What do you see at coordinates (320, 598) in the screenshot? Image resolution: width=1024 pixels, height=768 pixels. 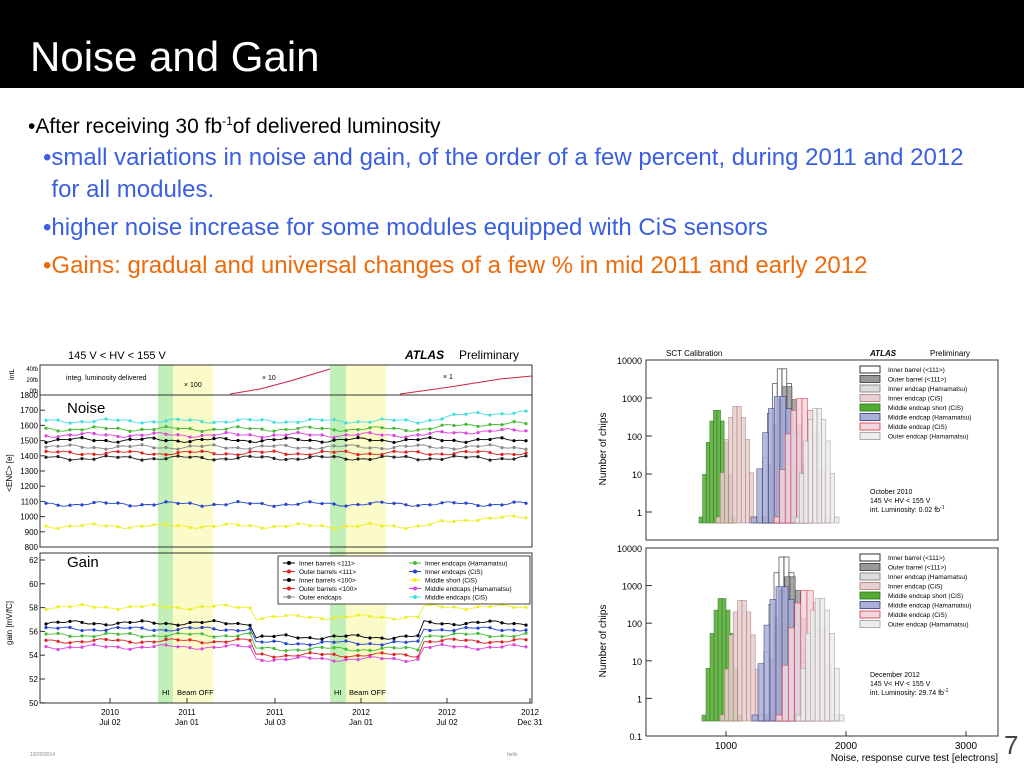 I see `legend-entry: Outer endcaps` at bounding box center [320, 598].